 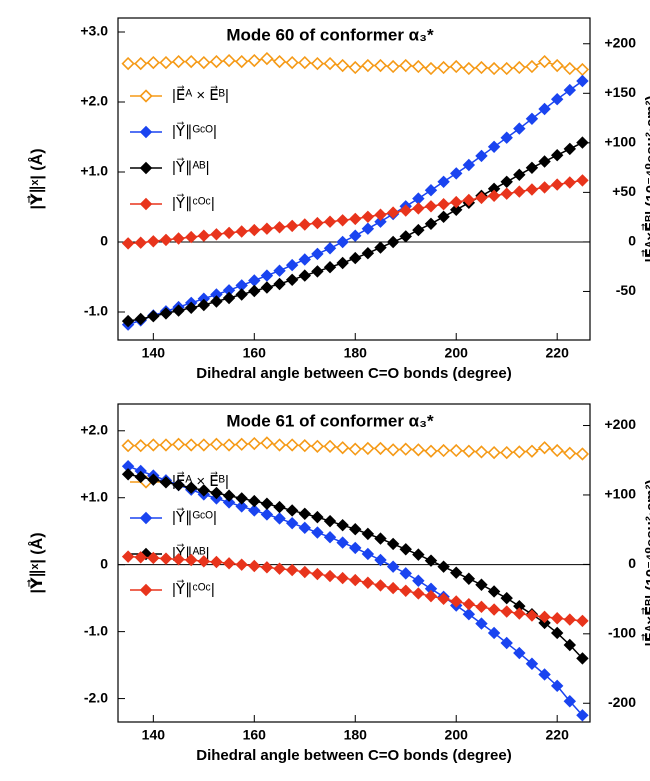 What do you see at coordinates (94, 31) in the screenshot?
I see `y-tick-label: +3.0` at bounding box center [94, 31].